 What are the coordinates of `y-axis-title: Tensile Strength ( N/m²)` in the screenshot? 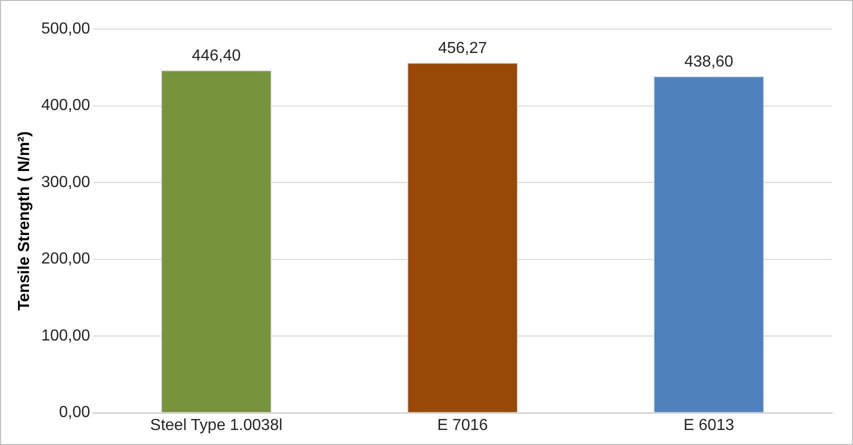 It's located at (25, 221).